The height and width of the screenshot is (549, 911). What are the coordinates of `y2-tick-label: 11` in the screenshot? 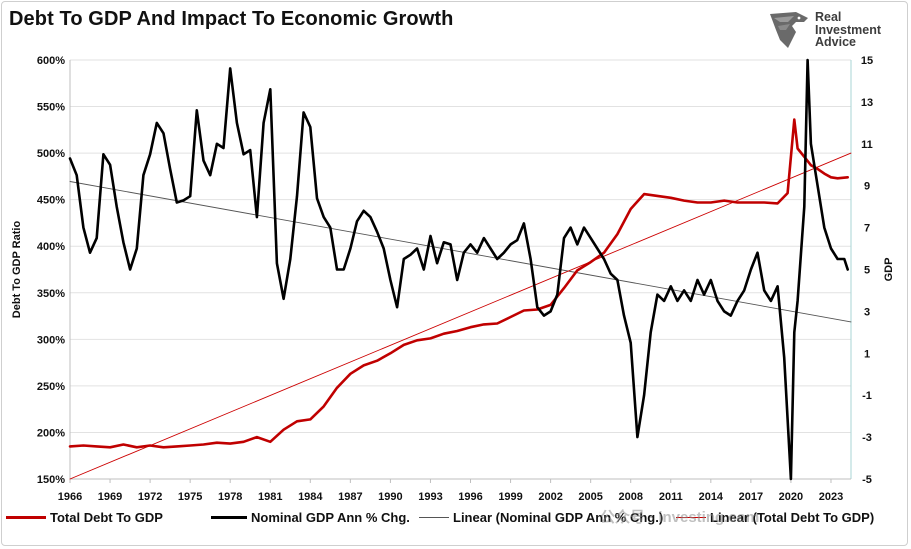 It's located at (867, 145).